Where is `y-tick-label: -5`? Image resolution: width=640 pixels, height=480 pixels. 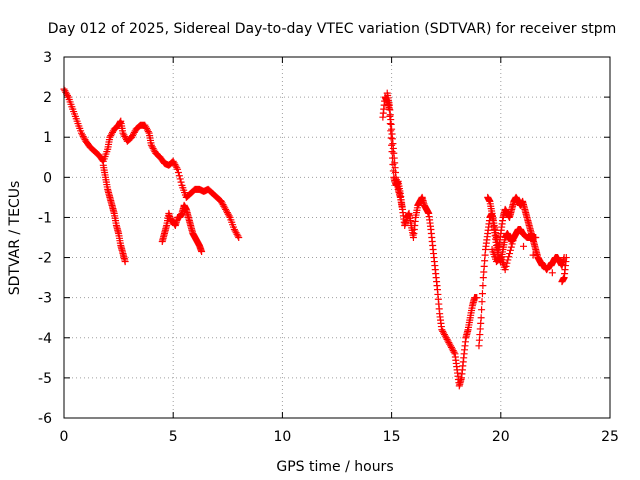 y-tick-label: -5 is located at coordinates (45, 379).